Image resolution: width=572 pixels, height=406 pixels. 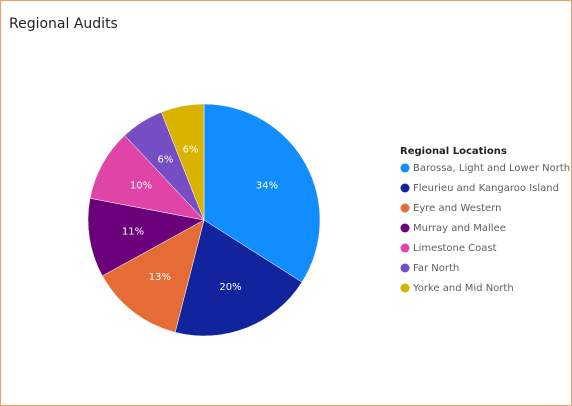 I want to click on legend-label: Murray and Mallee, so click(x=459, y=228).